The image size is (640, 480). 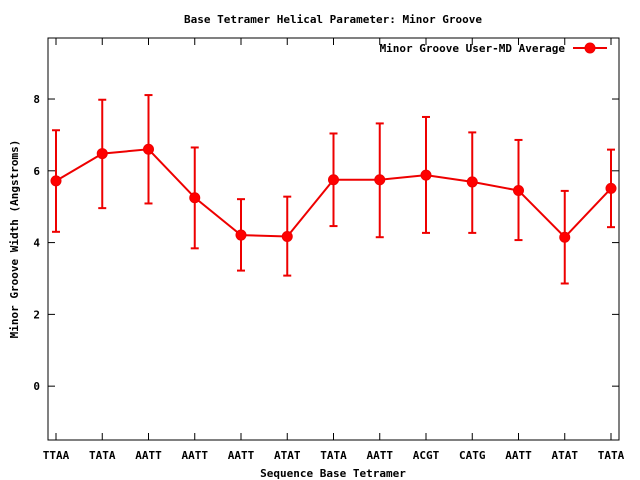 What do you see at coordinates (472, 455) in the screenshot?
I see `x-tick-label: CATG` at bounding box center [472, 455].